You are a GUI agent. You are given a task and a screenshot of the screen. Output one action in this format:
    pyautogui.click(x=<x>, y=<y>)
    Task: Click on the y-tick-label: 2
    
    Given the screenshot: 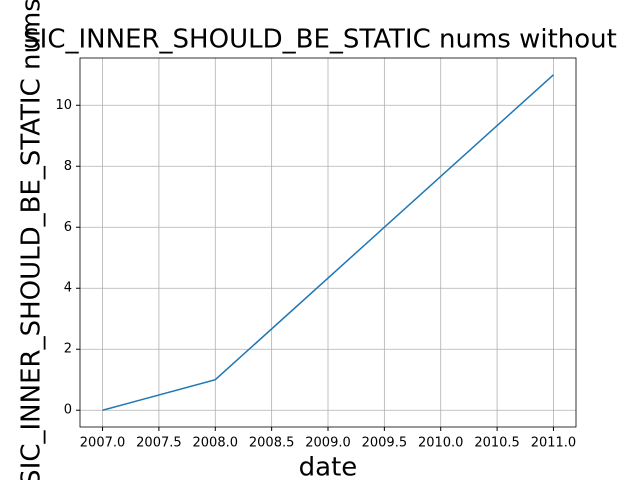 What is the action you would take?
    pyautogui.click(x=68, y=349)
    